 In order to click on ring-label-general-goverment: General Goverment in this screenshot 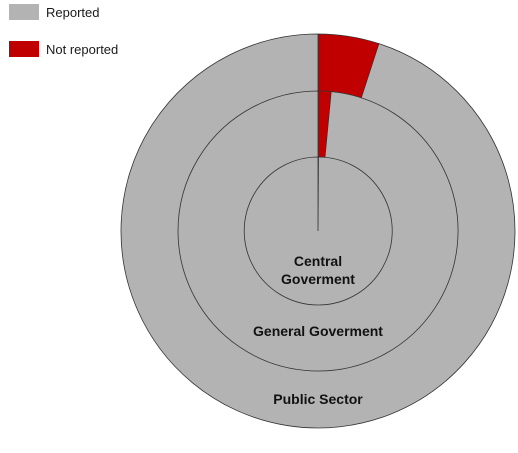, I will do `click(318, 331)`.